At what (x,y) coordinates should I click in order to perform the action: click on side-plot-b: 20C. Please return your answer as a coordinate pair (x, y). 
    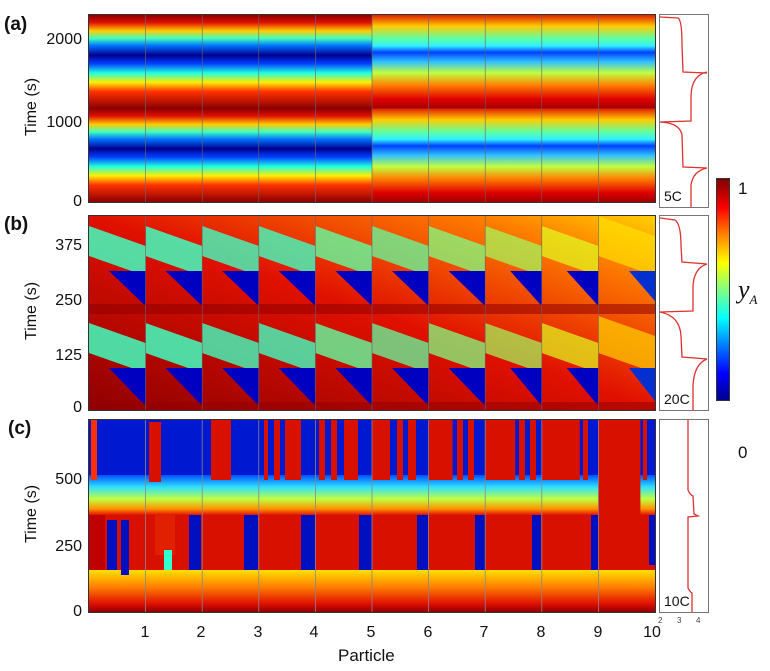
    Looking at the image, I should click on (684, 313).